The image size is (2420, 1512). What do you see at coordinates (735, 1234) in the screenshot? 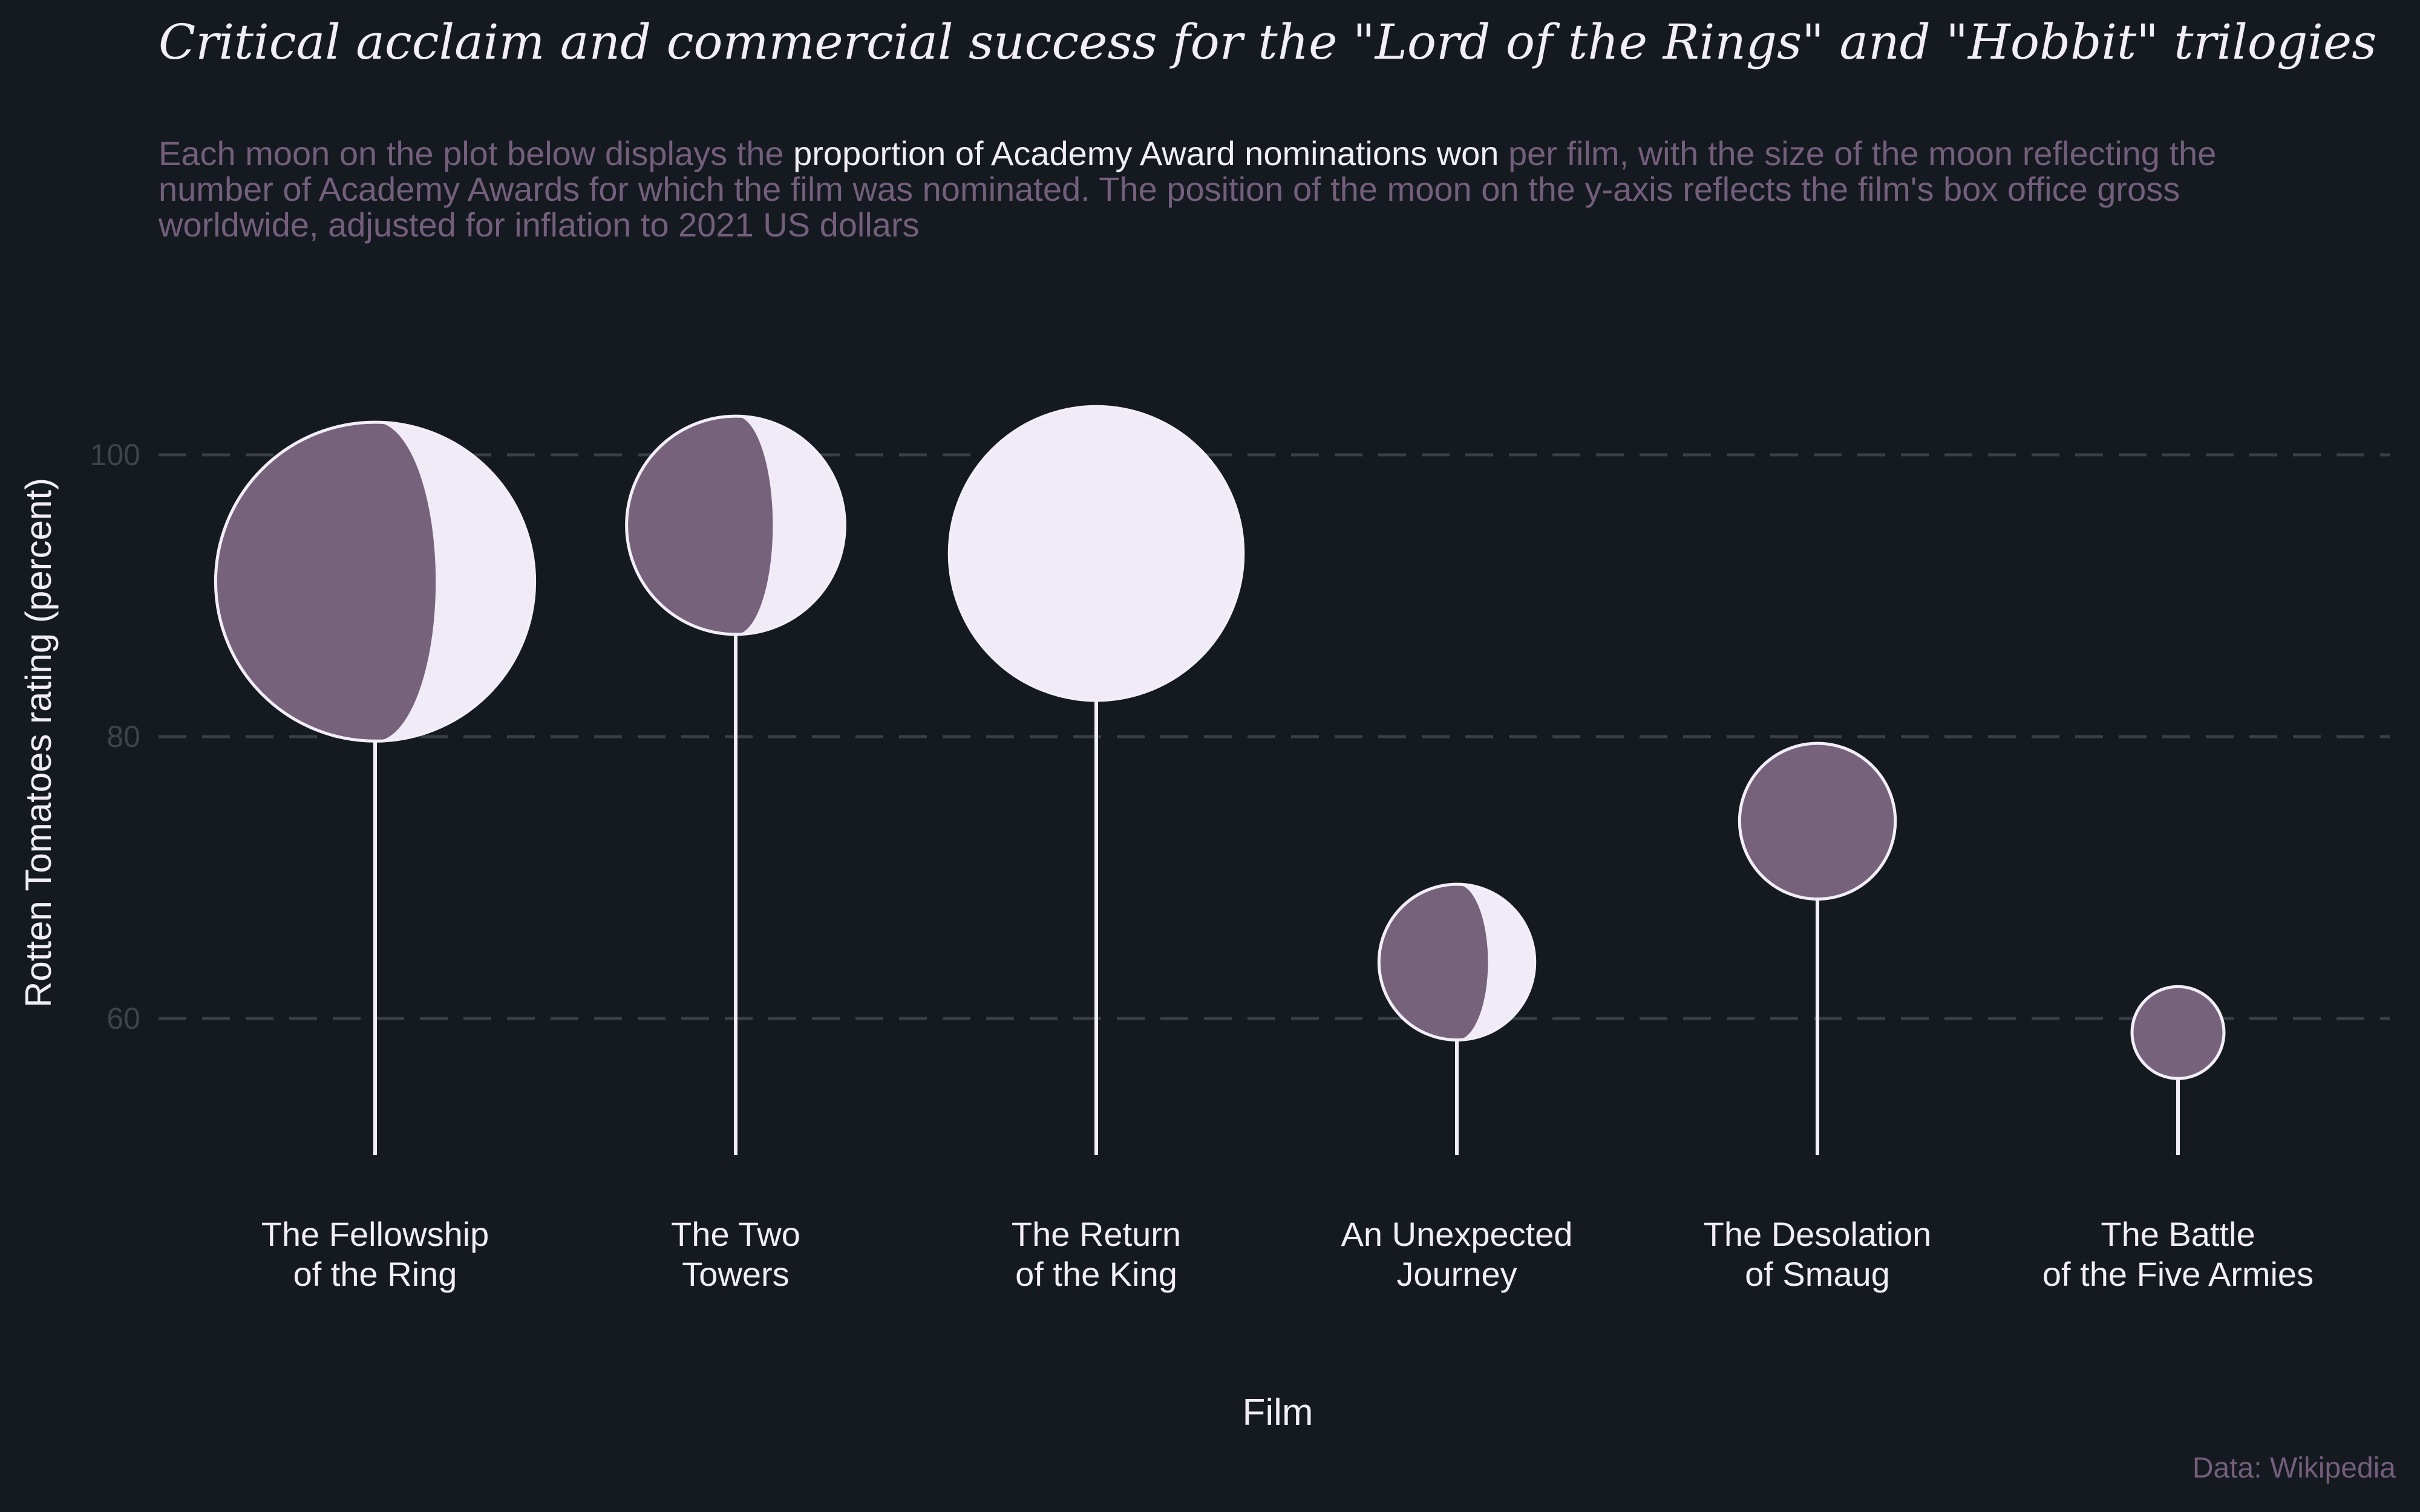
I see `x-tick-label: The Two` at bounding box center [735, 1234].